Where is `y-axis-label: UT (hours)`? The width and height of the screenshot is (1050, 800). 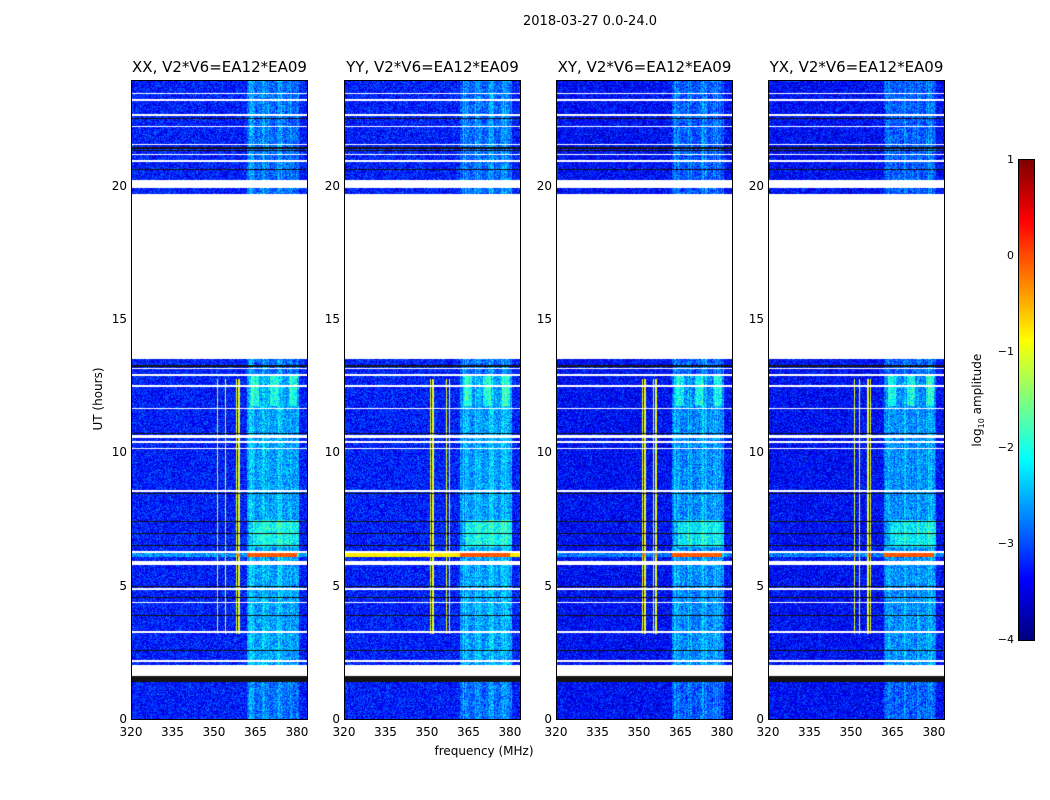
y-axis-label: UT (hours) is located at coordinates (98, 399).